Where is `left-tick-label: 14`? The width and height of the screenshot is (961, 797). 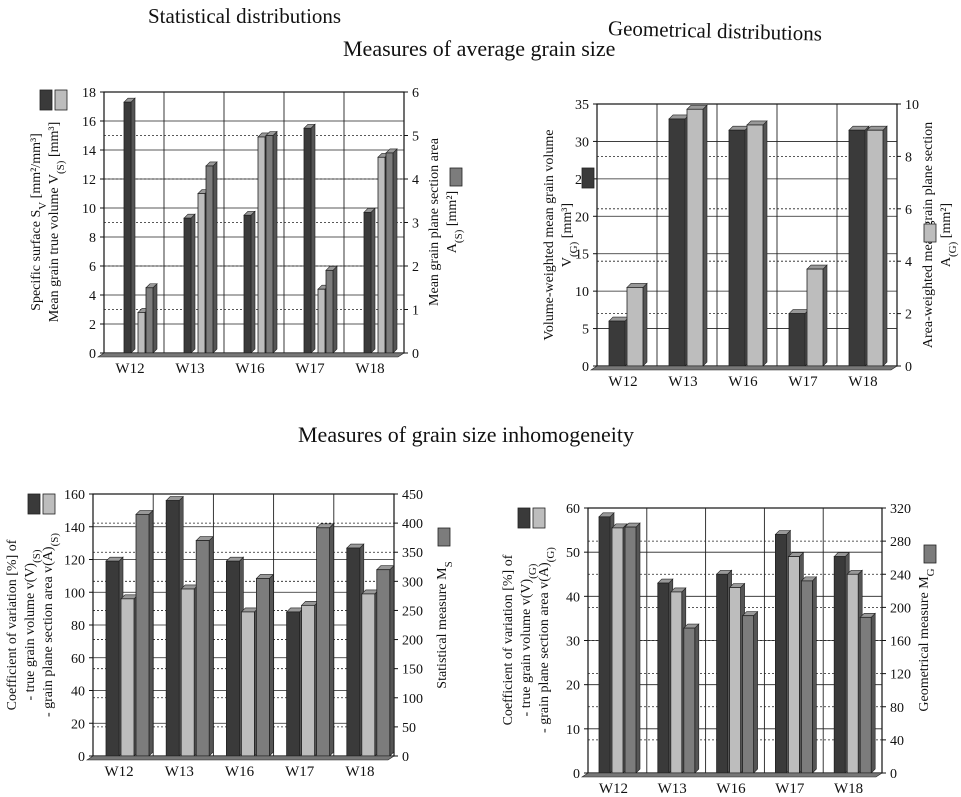 left-tick-label: 14 is located at coordinates (89, 151).